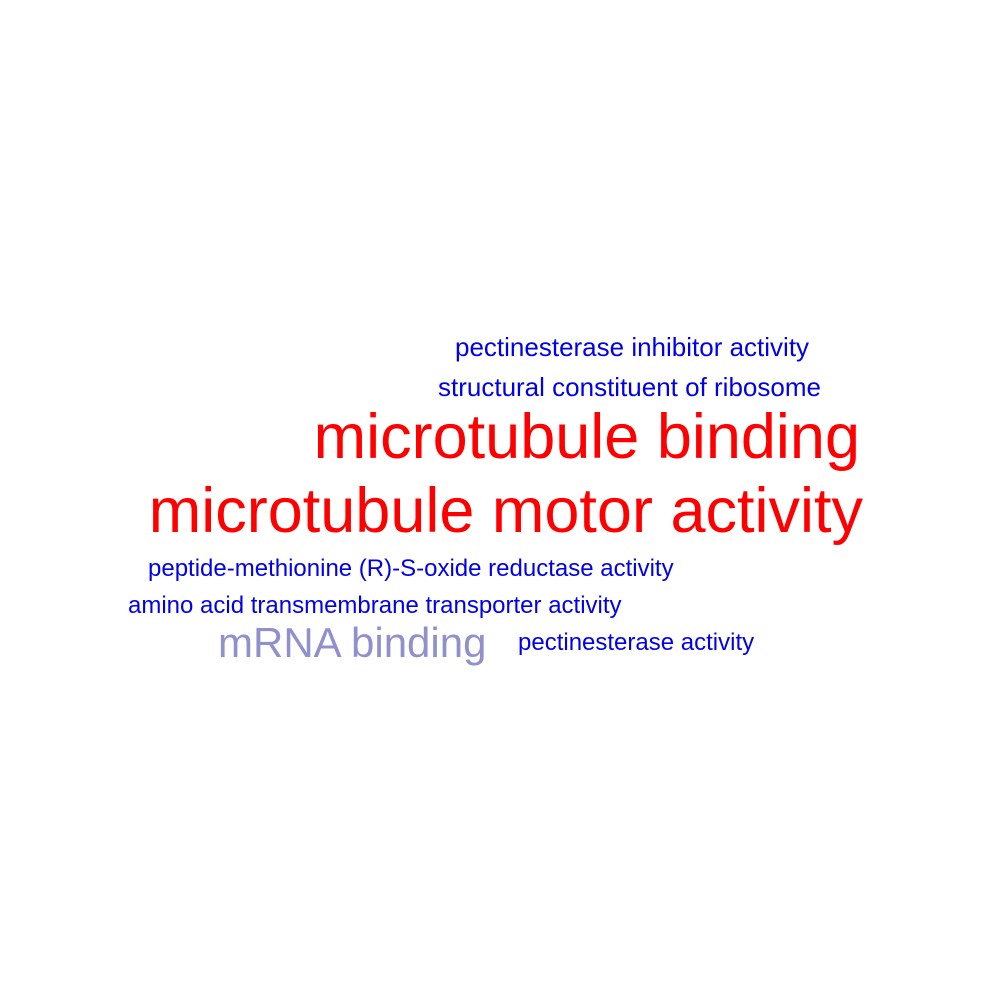  What do you see at coordinates (352, 642) in the screenshot?
I see `word-mrna-binding: mRNA binding` at bounding box center [352, 642].